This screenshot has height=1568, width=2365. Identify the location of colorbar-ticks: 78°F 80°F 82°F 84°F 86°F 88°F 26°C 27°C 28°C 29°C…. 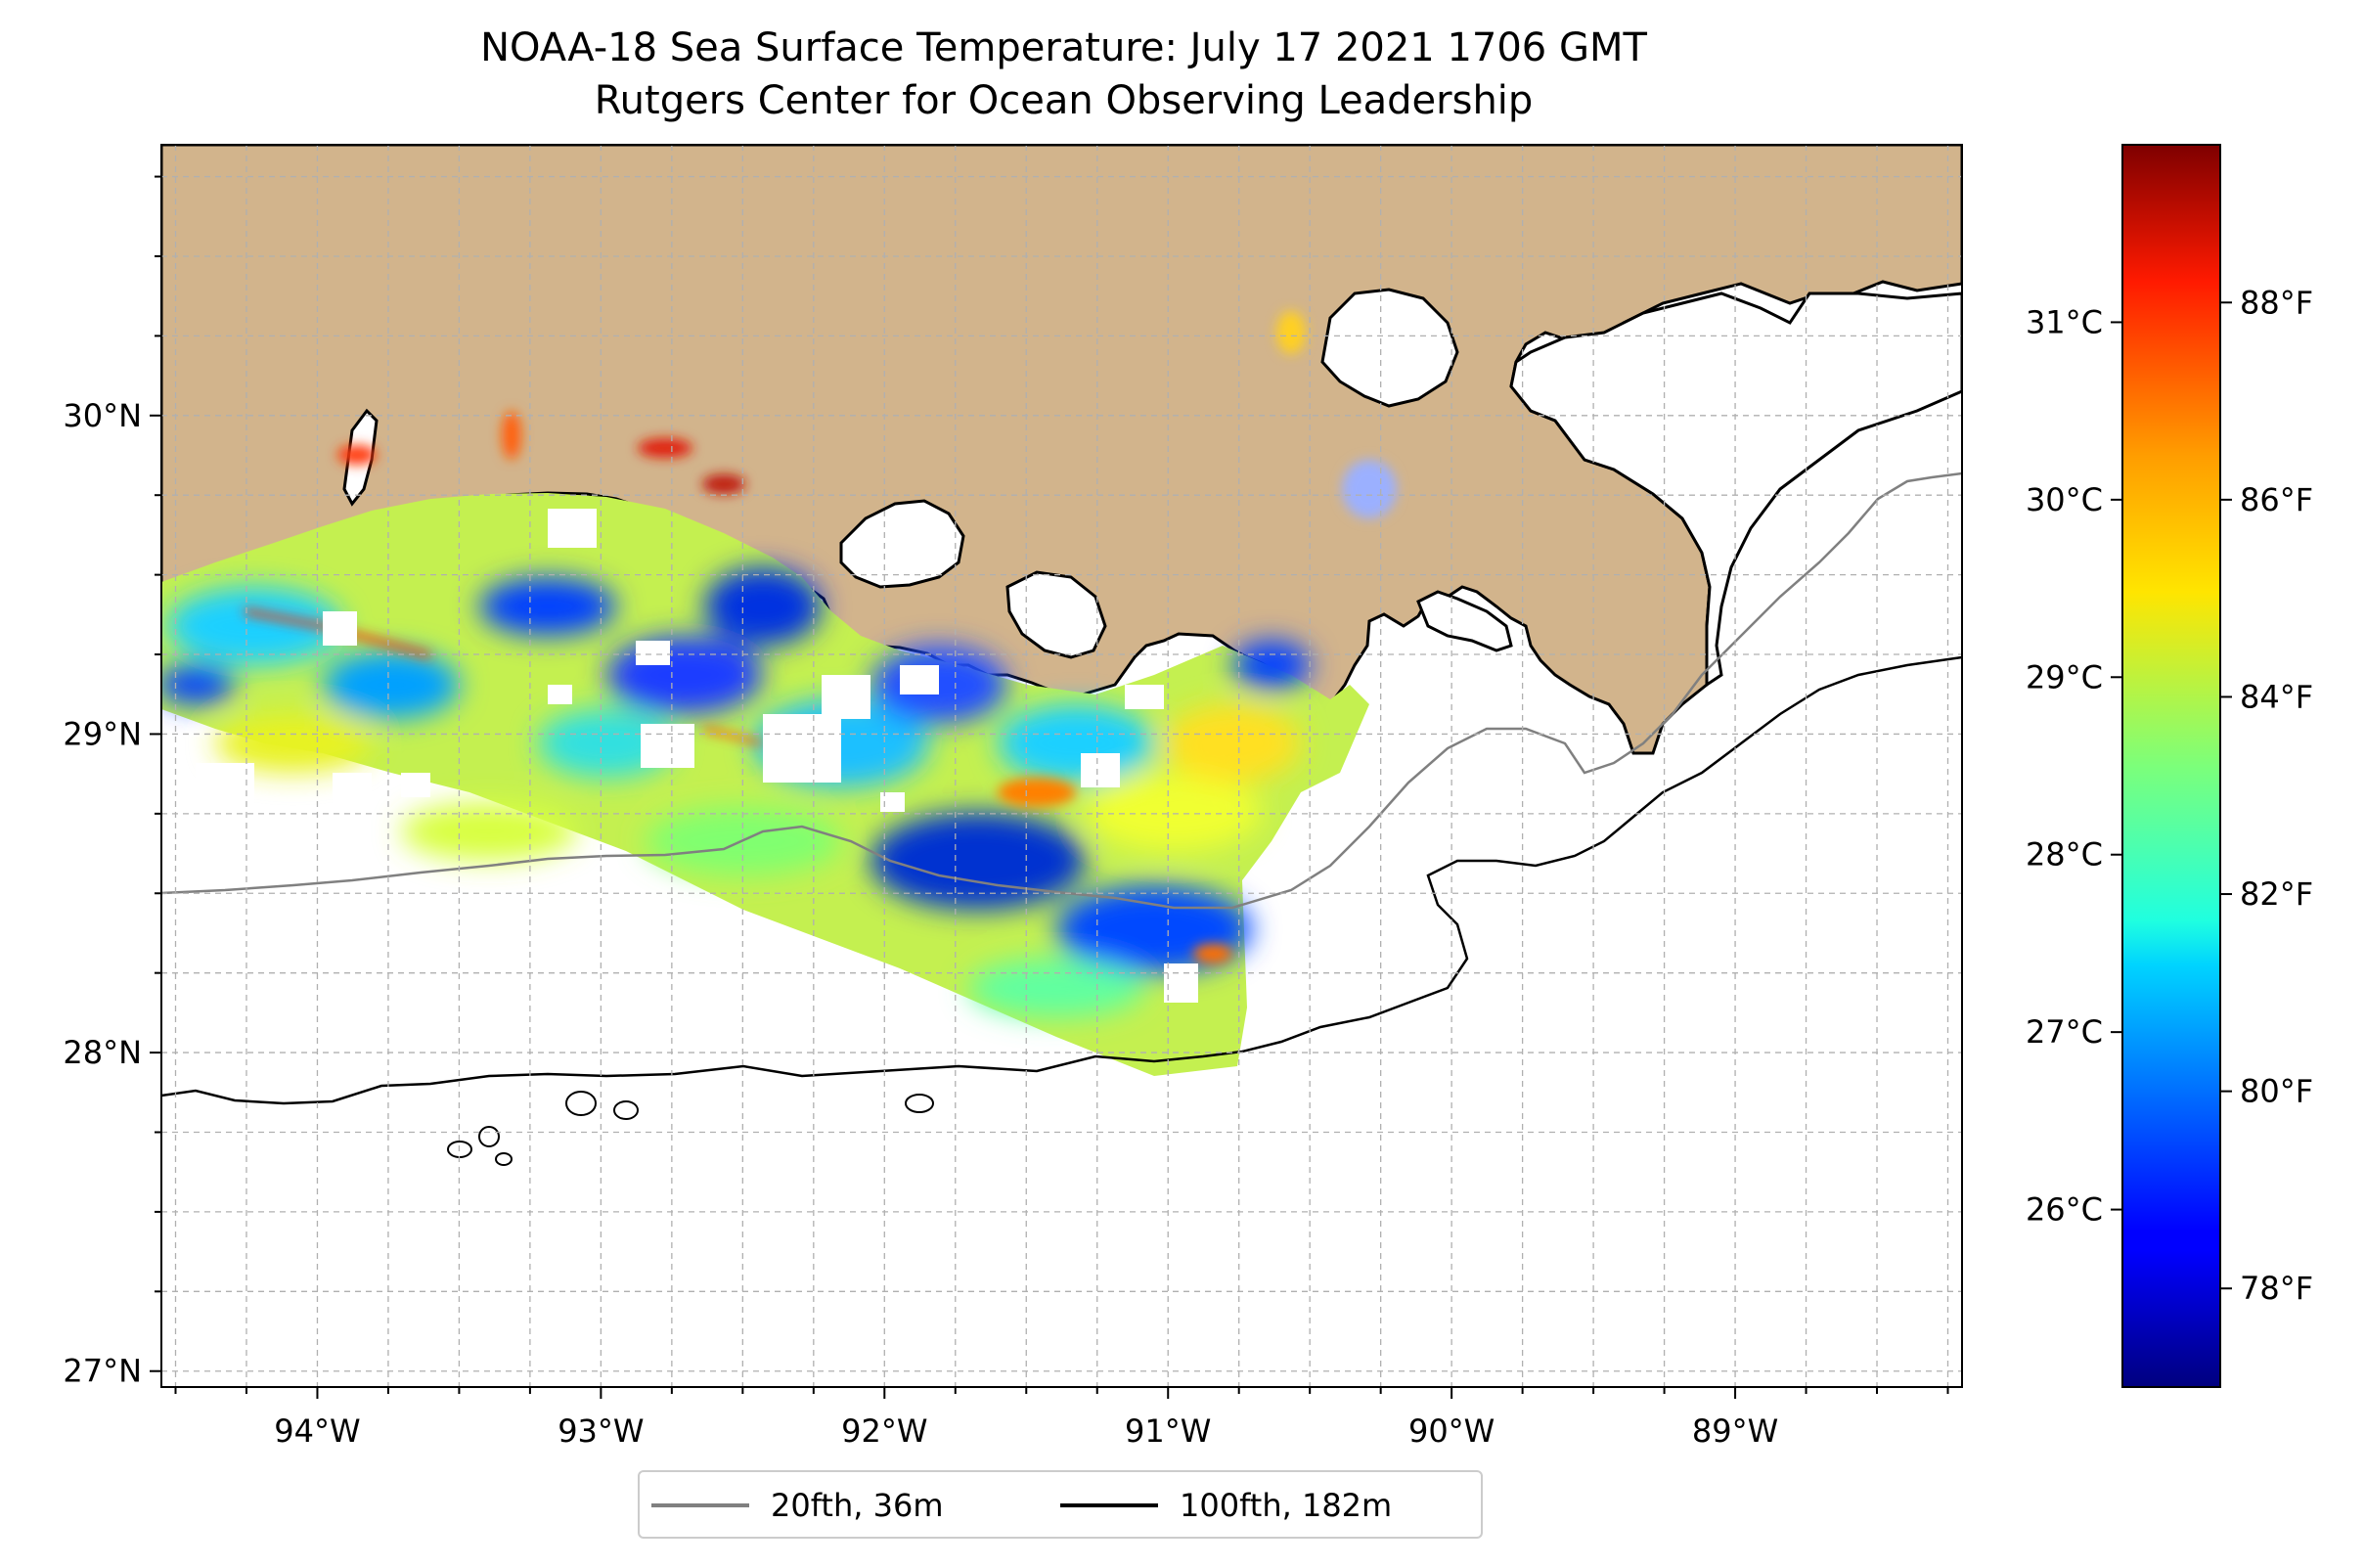
(2169, 795).